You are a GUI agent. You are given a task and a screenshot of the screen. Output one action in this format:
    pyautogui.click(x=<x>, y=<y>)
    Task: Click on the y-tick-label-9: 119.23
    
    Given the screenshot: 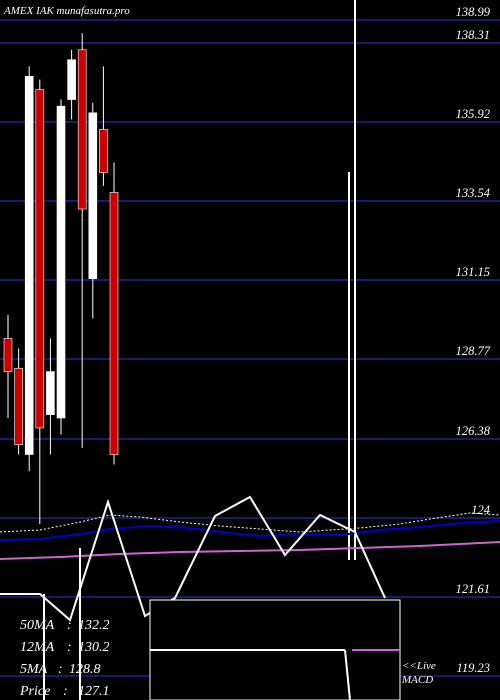 What is the action you would take?
    pyautogui.click(x=473, y=668)
    